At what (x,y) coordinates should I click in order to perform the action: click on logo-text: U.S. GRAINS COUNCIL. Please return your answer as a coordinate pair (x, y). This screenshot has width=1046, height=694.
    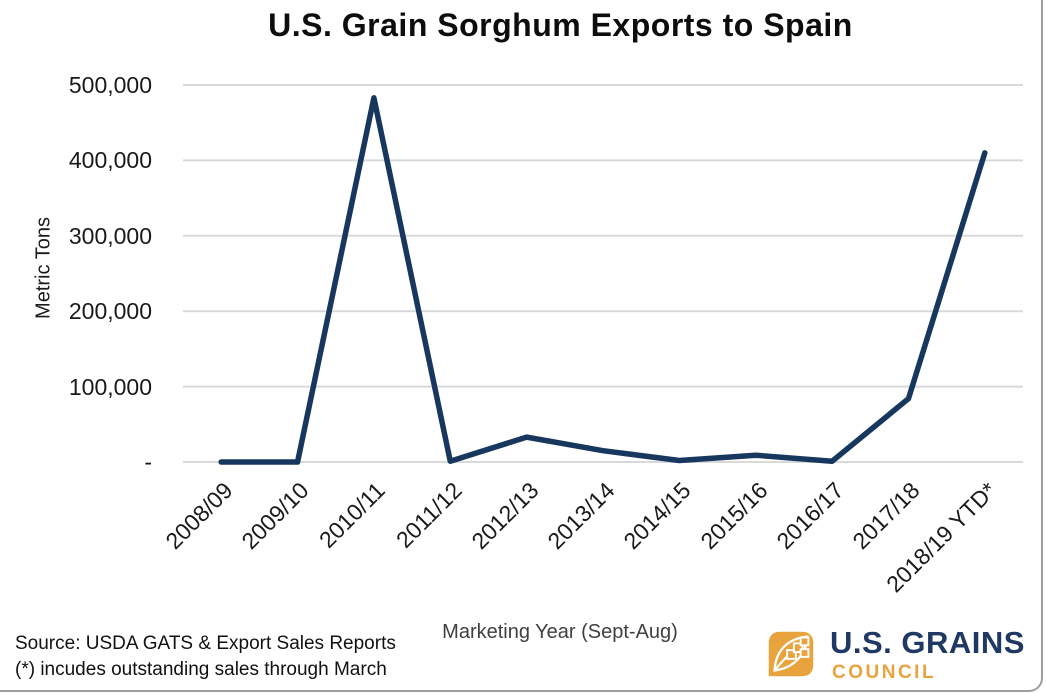
    Looking at the image, I should click on (927, 653).